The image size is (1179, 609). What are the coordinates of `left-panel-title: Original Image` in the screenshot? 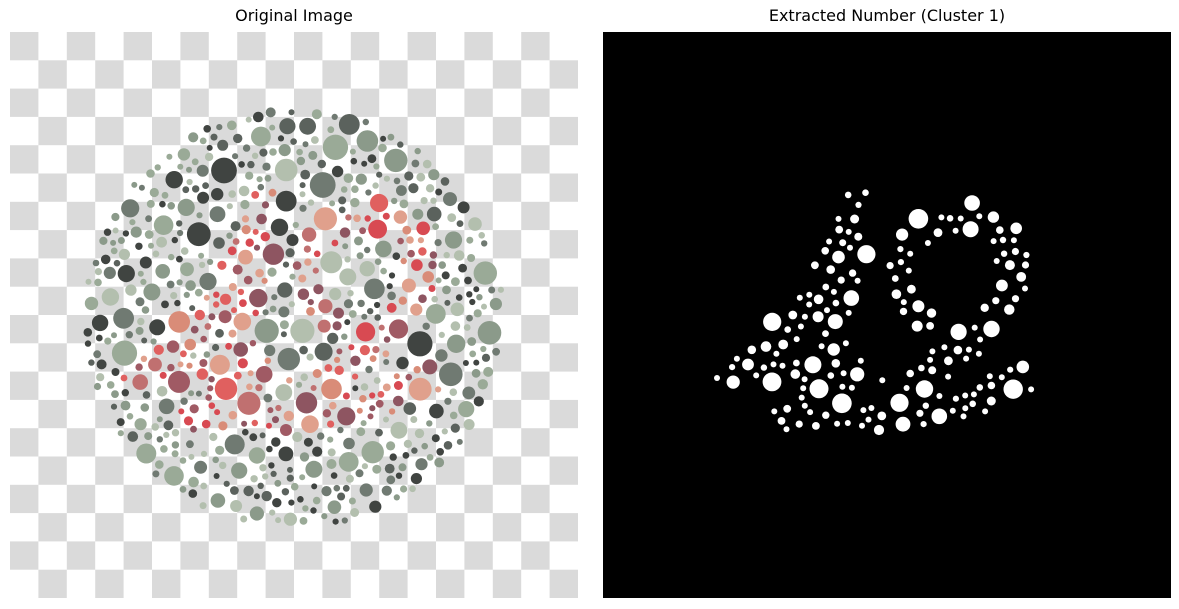 It's located at (294, 15).